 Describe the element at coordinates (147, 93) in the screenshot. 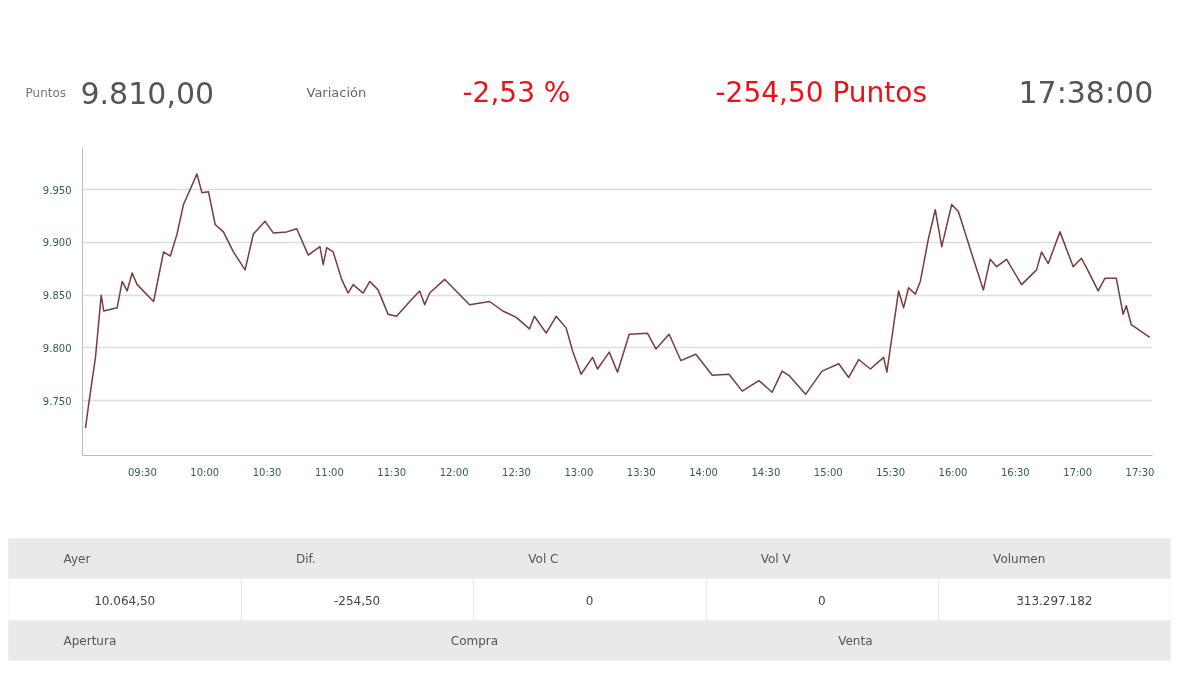

I see `text: 9.810,00` at that location.